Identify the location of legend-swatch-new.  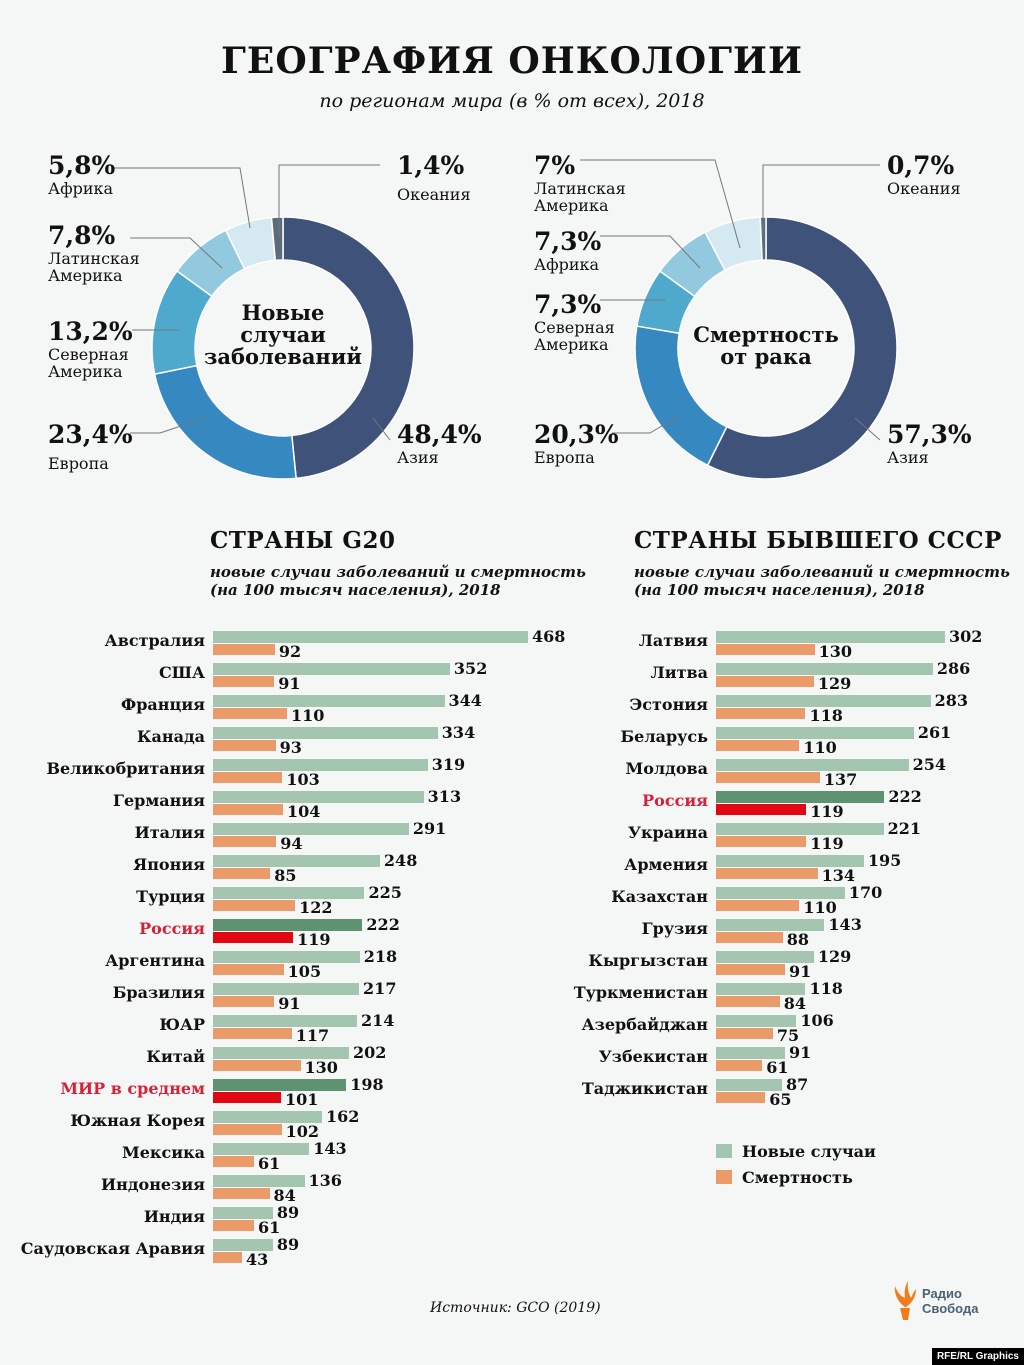
(724, 1151).